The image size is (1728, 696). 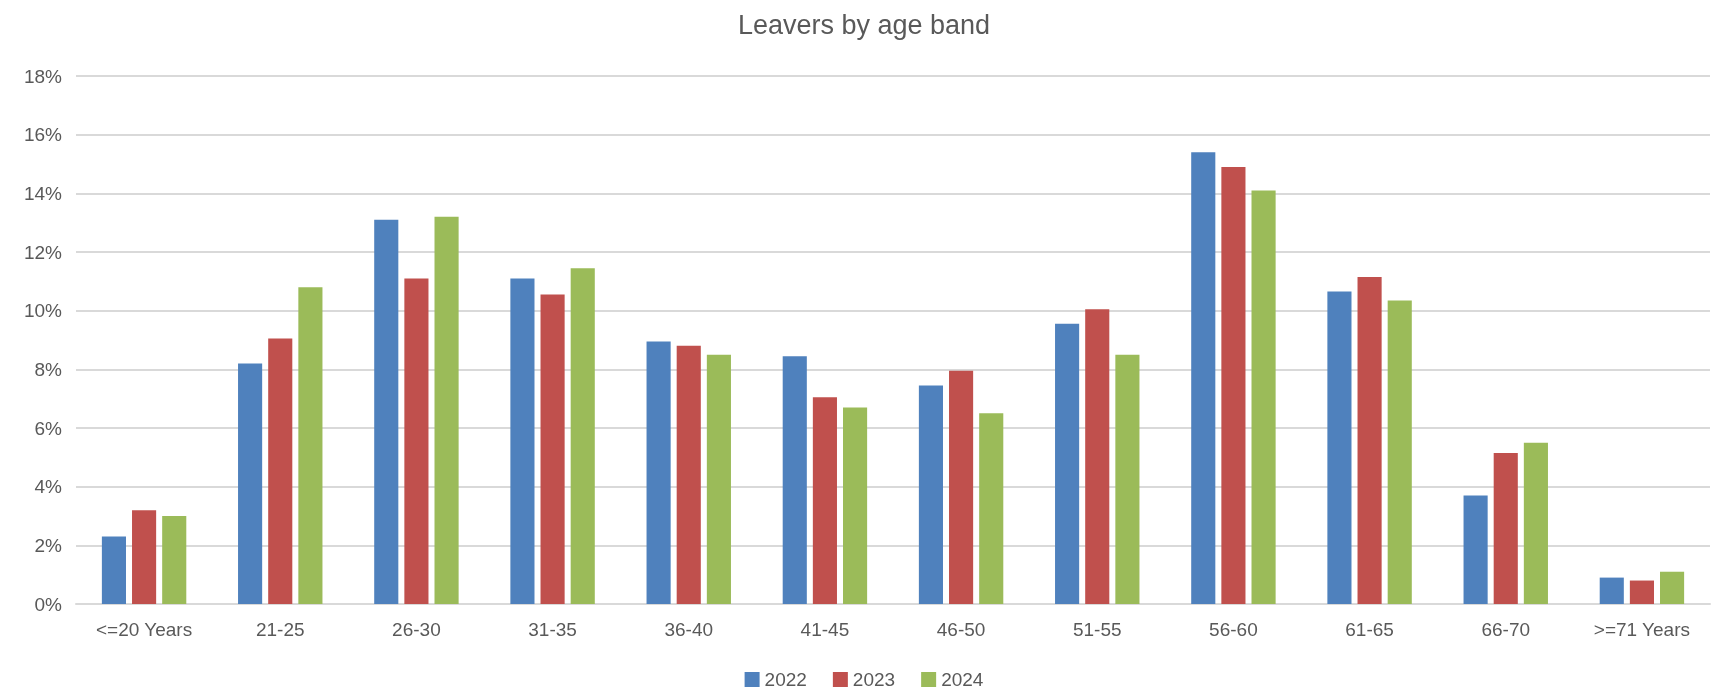 I want to click on x-tick-label: 31-35, so click(x=552, y=629).